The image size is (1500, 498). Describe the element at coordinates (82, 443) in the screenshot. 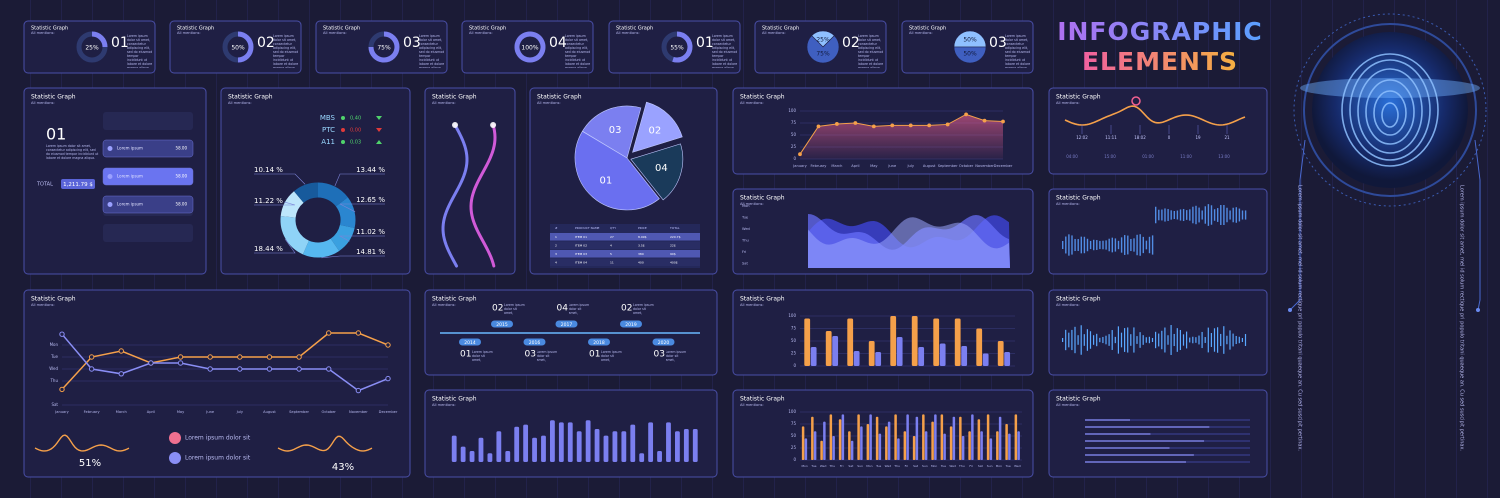

I see `sparkline` at that location.